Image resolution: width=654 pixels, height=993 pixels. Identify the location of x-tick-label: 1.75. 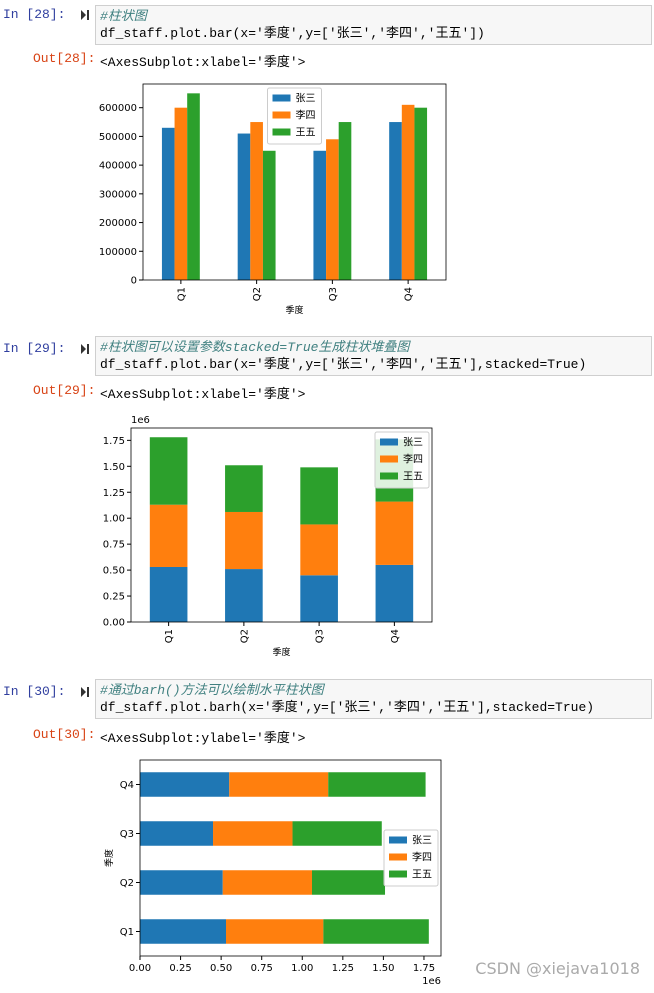
(424, 968).